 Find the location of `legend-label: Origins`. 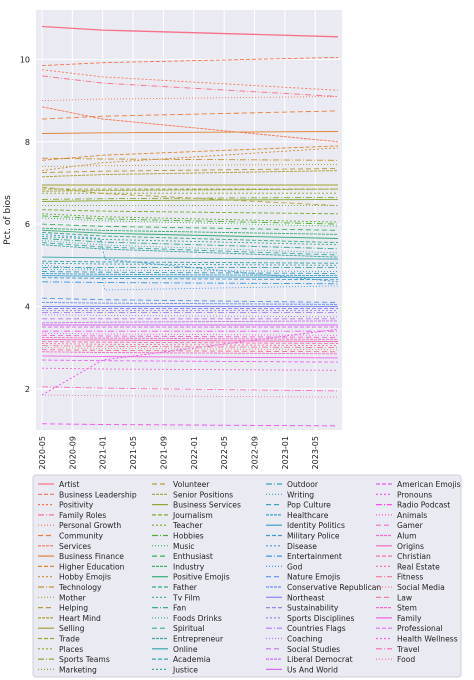

legend-label: Origins is located at coordinates (410, 546).